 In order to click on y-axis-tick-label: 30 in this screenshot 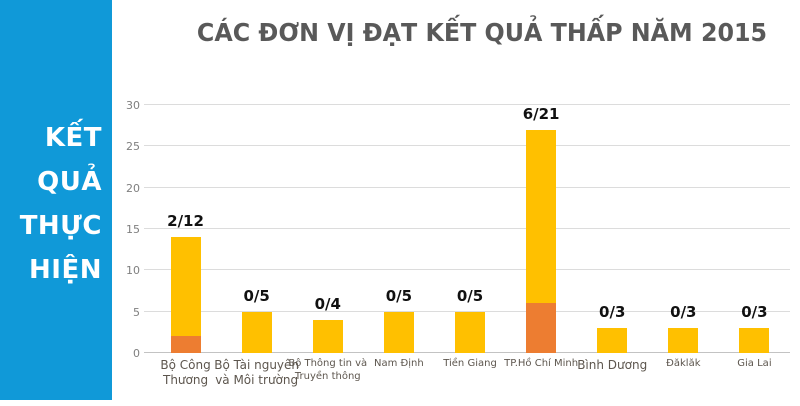, I will do `click(133, 105)`.